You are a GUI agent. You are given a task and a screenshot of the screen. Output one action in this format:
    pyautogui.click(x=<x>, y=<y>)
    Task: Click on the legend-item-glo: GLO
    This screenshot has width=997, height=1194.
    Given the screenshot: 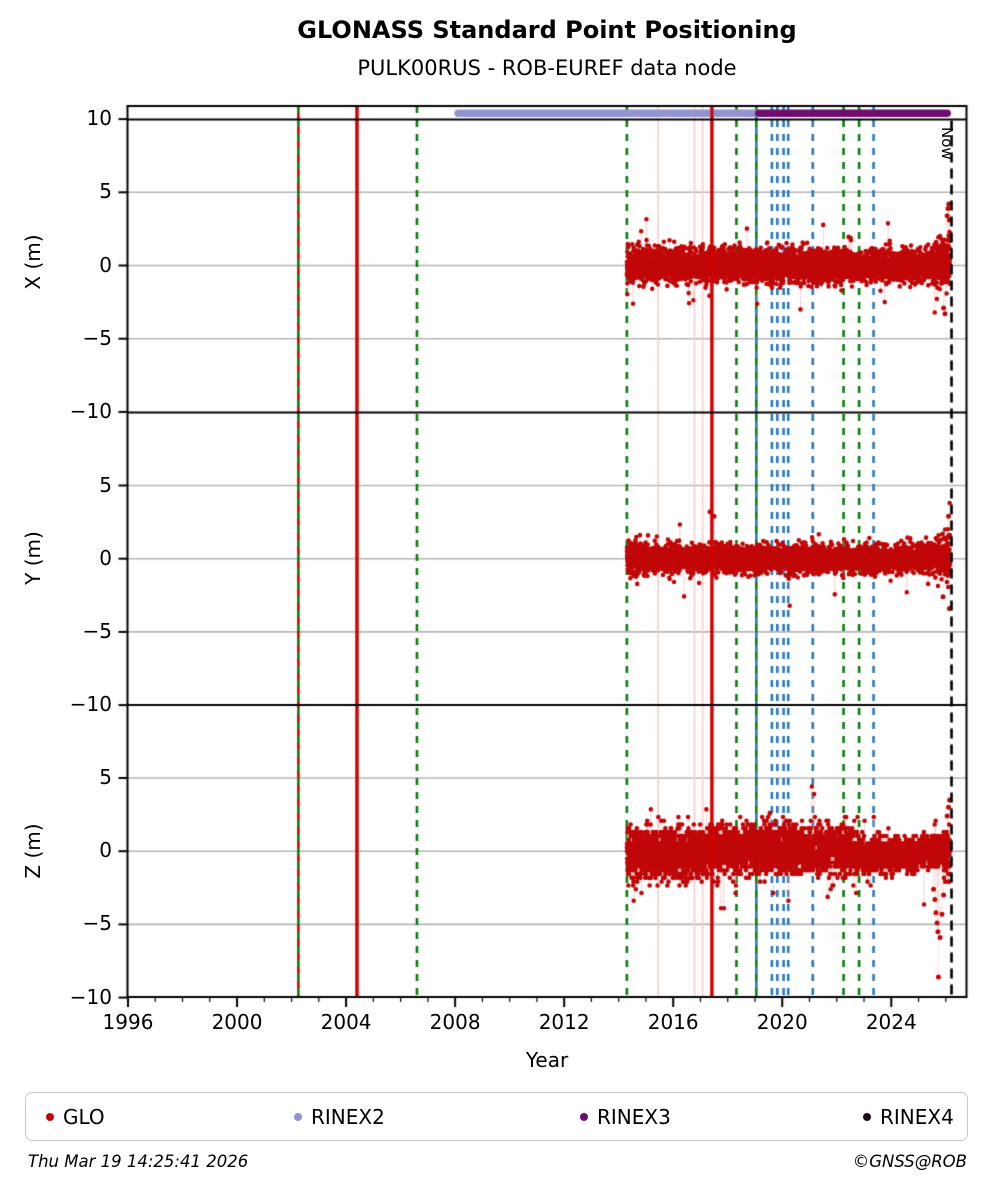 What is the action you would take?
    pyautogui.click(x=75, y=1116)
    